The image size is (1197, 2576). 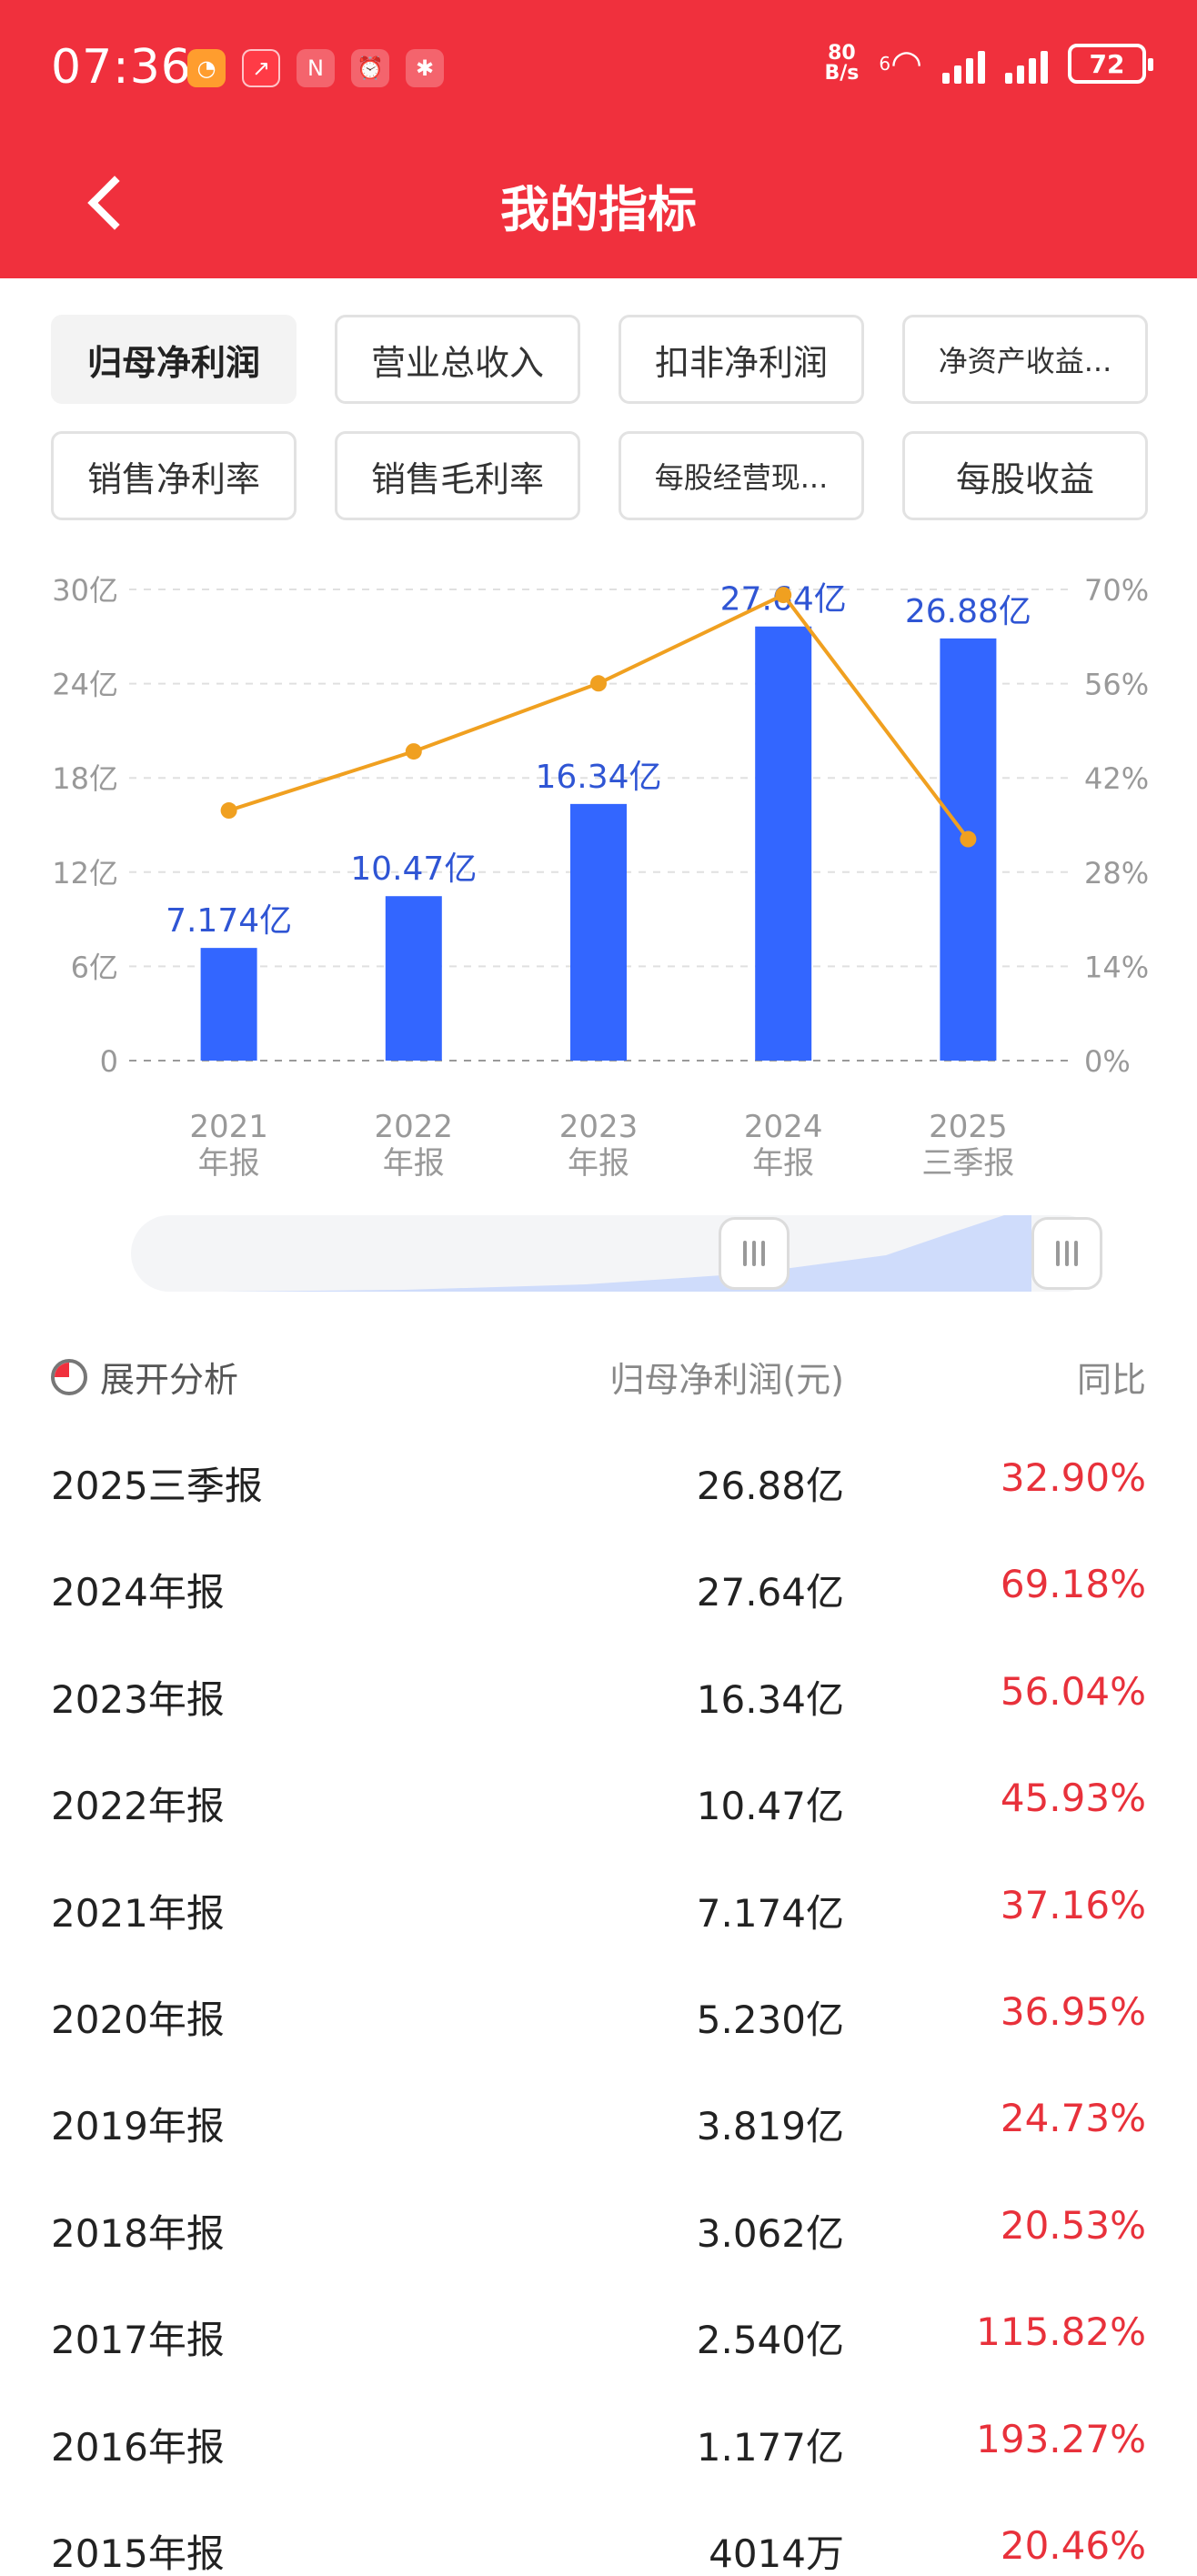 I want to click on network-speed: 80 B/s, so click(x=842, y=63).